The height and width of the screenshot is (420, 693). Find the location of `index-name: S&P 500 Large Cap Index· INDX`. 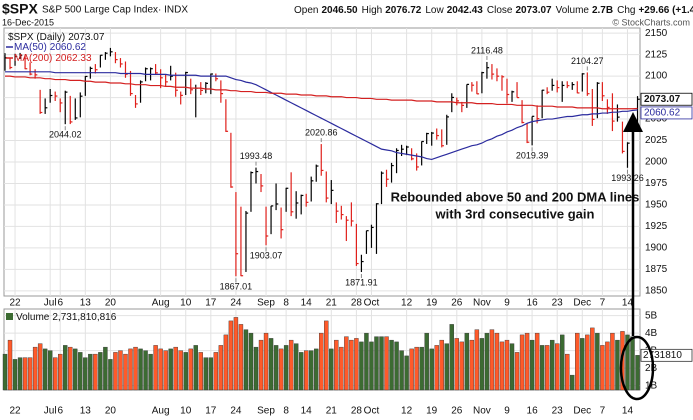

index-name: S&P 500 Large Cap Index· INDX is located at coordinates (115, 10).